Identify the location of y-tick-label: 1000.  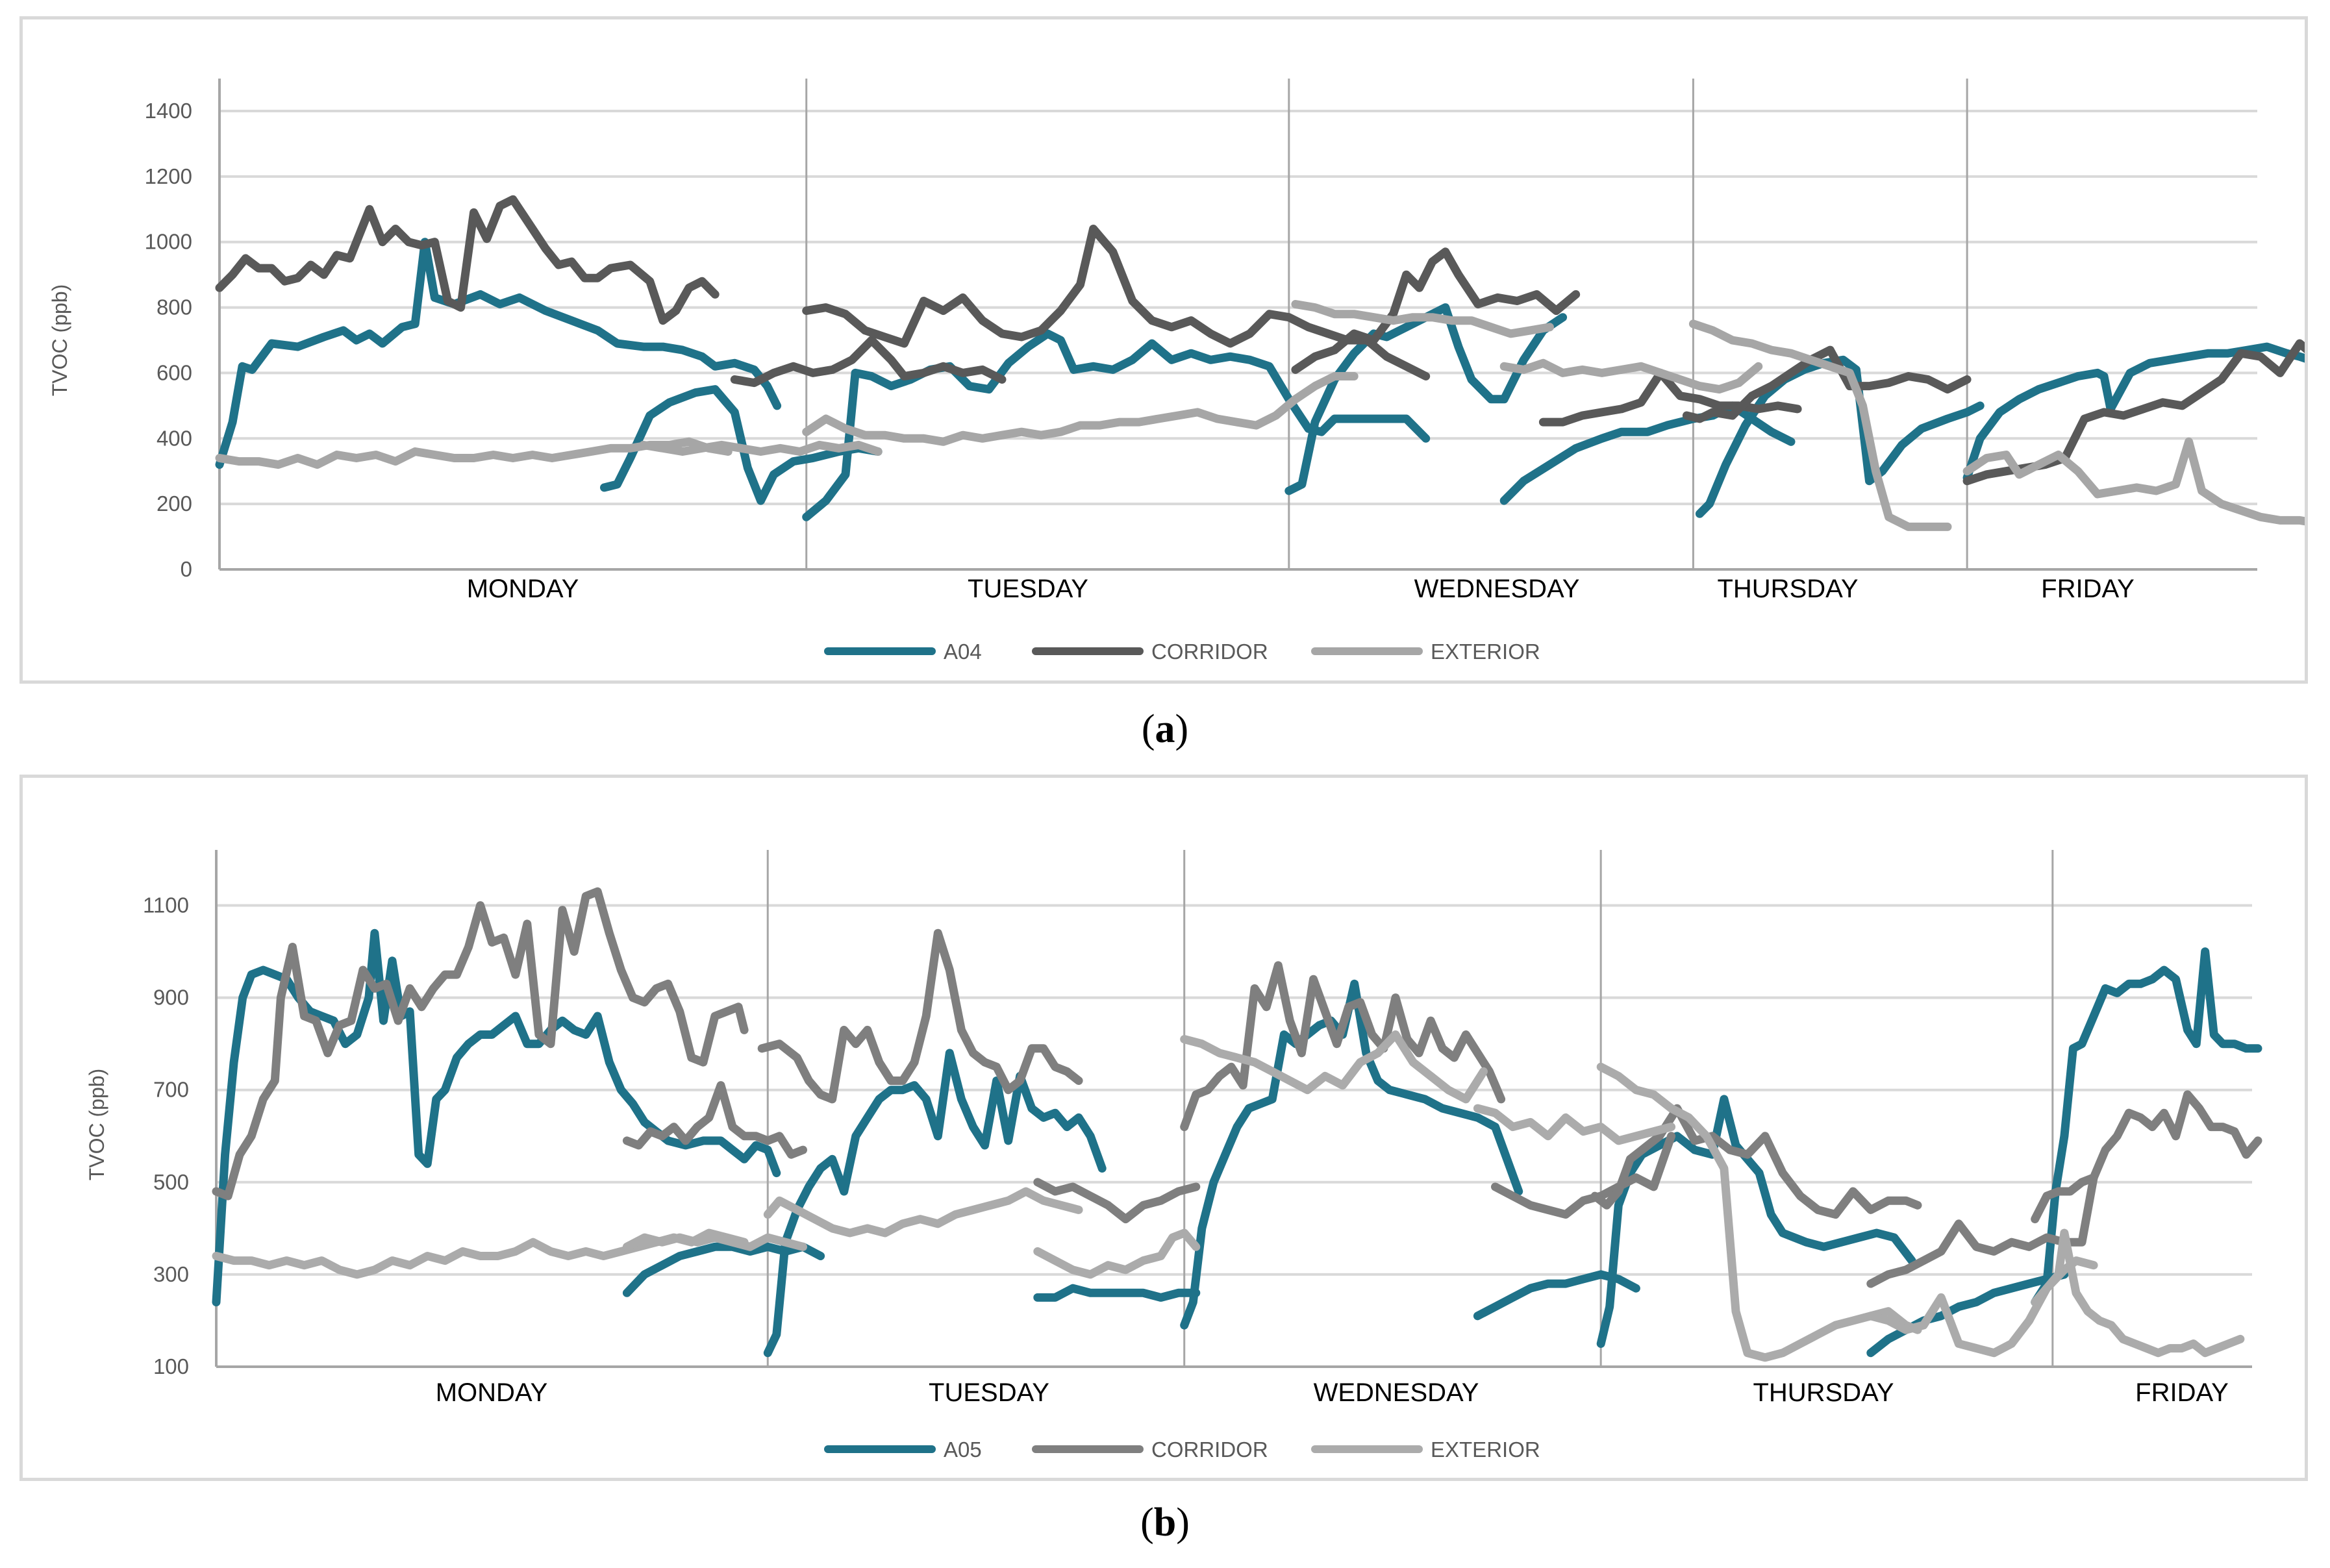
(168, 242).